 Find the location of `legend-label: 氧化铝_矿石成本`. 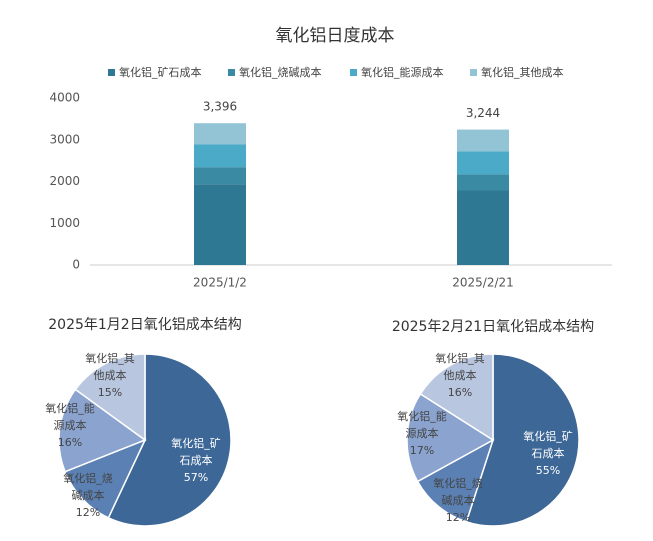

legend-label: 氧化铝_矿石成本 is located at coordinates (160, 72).